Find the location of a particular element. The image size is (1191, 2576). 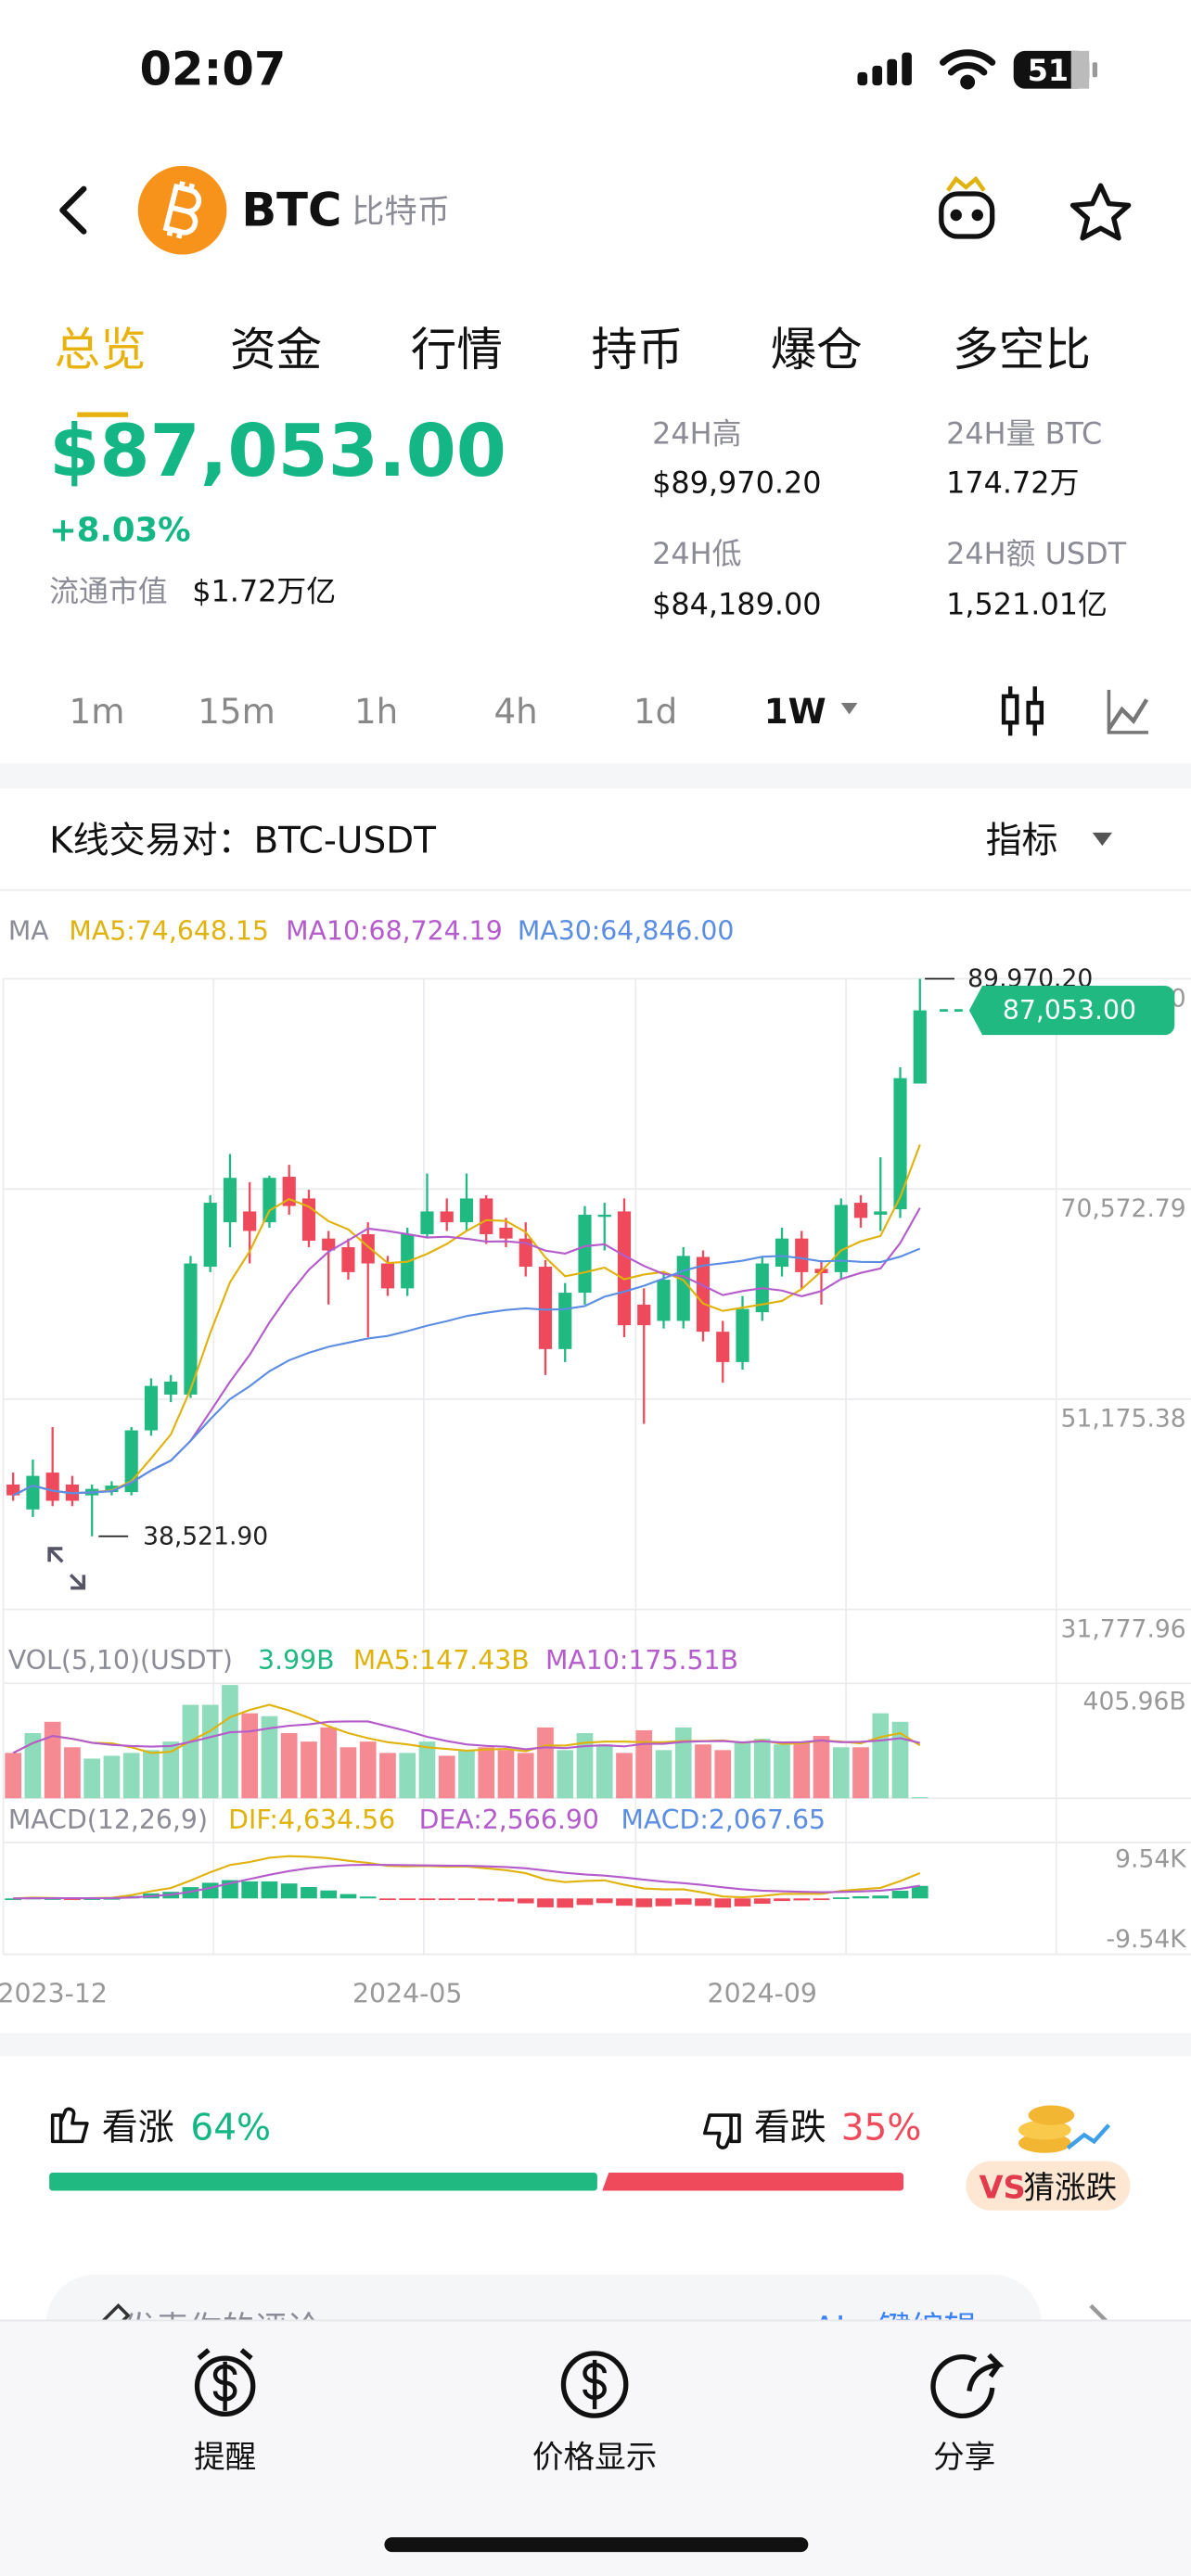

assistant-button is located at coordinates (967, 207).